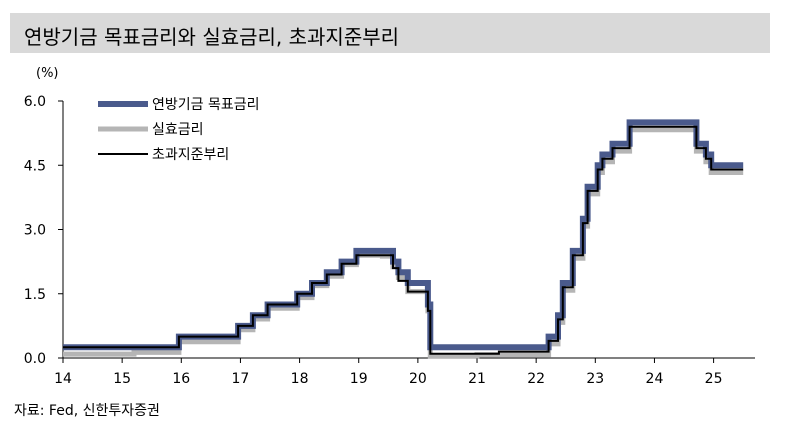 This screenshot has height=430, width=792. I want to click on y-tick-label: 3.0, so click(35, 231).